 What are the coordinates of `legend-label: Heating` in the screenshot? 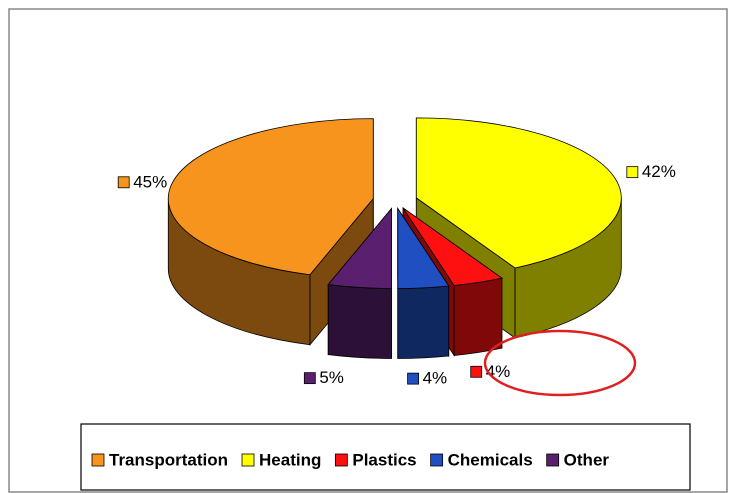 It's located at (290, 459).